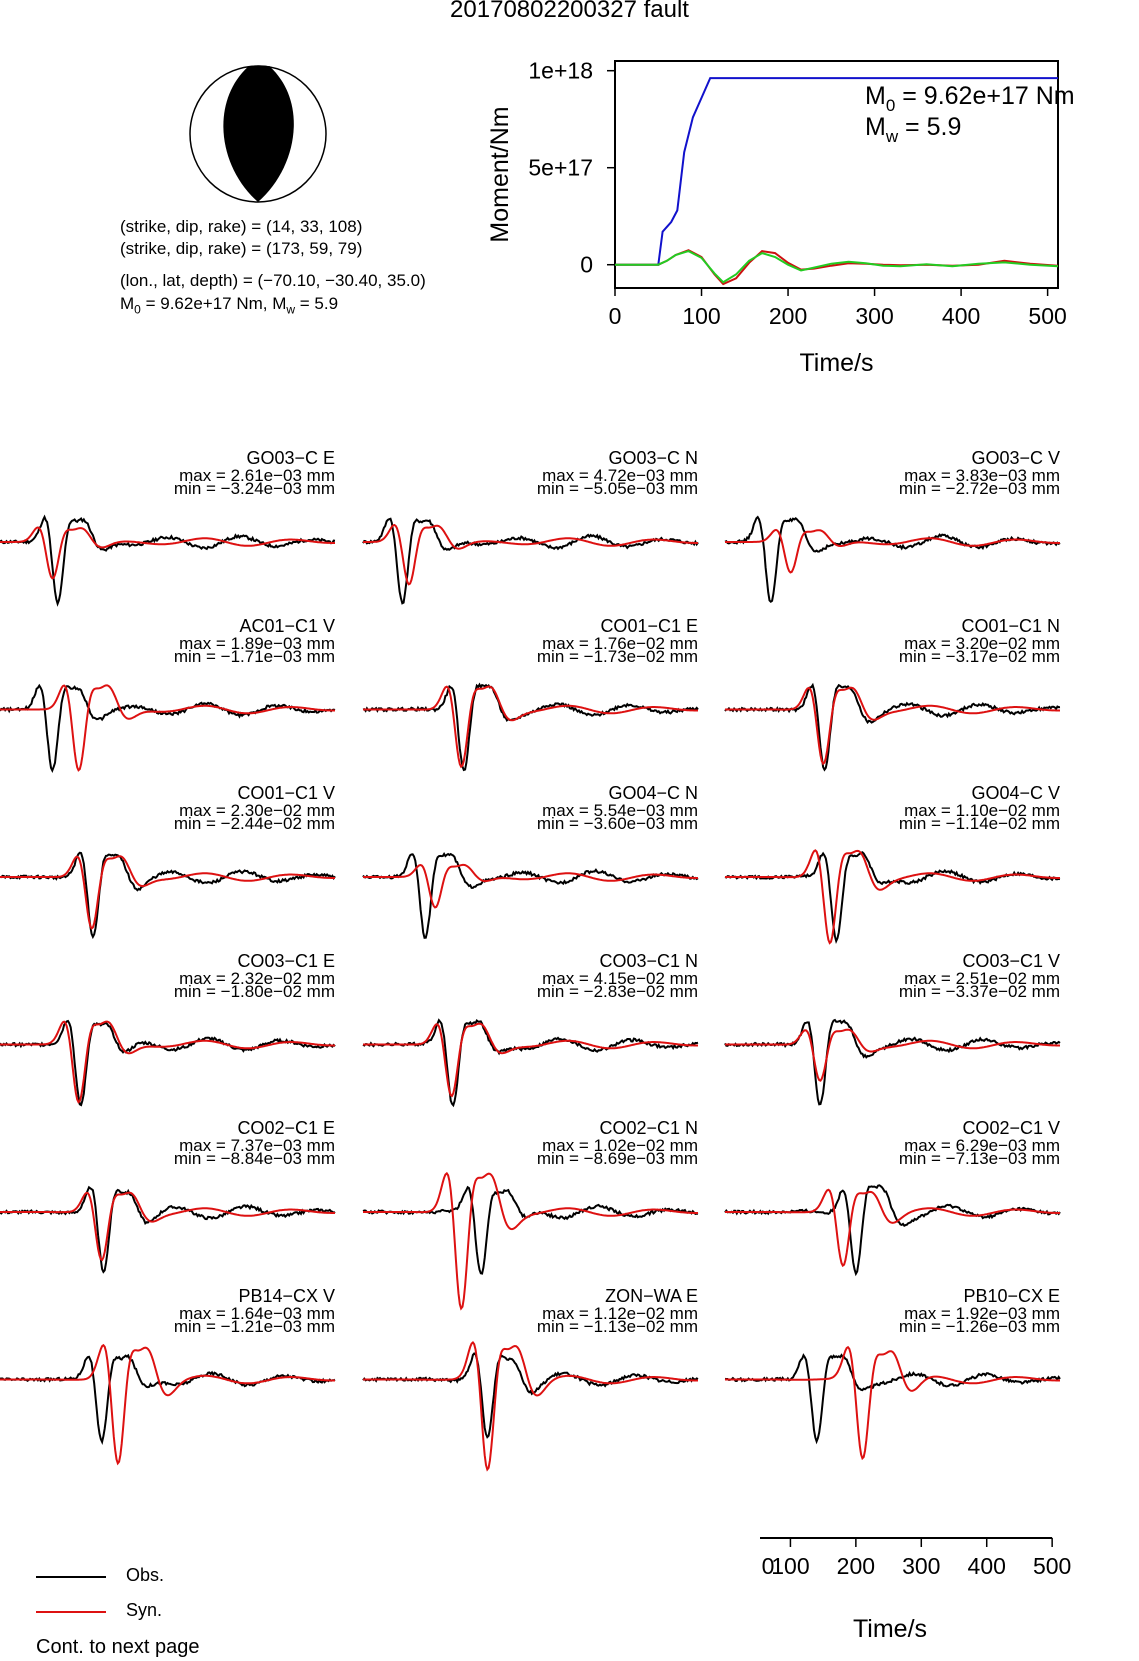  What do you see at coordinates (913, 129) in the screenshot?
I see `magnitude-annotation: Mw = 5.9` at bounding box center [913, 129].